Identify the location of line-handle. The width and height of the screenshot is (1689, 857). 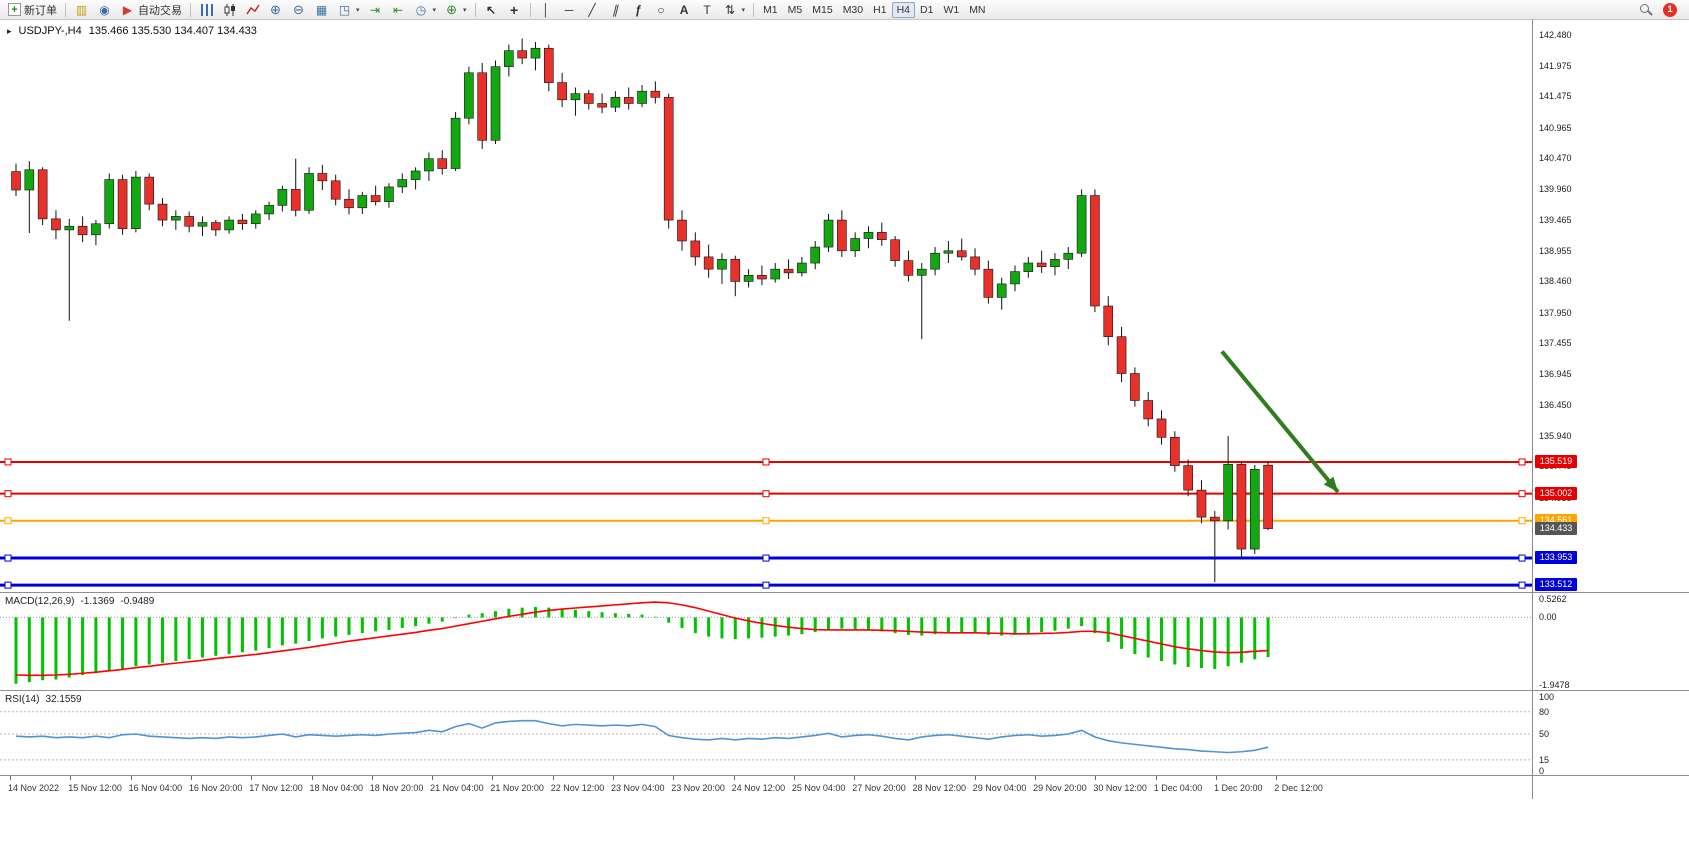
(1522, 558).